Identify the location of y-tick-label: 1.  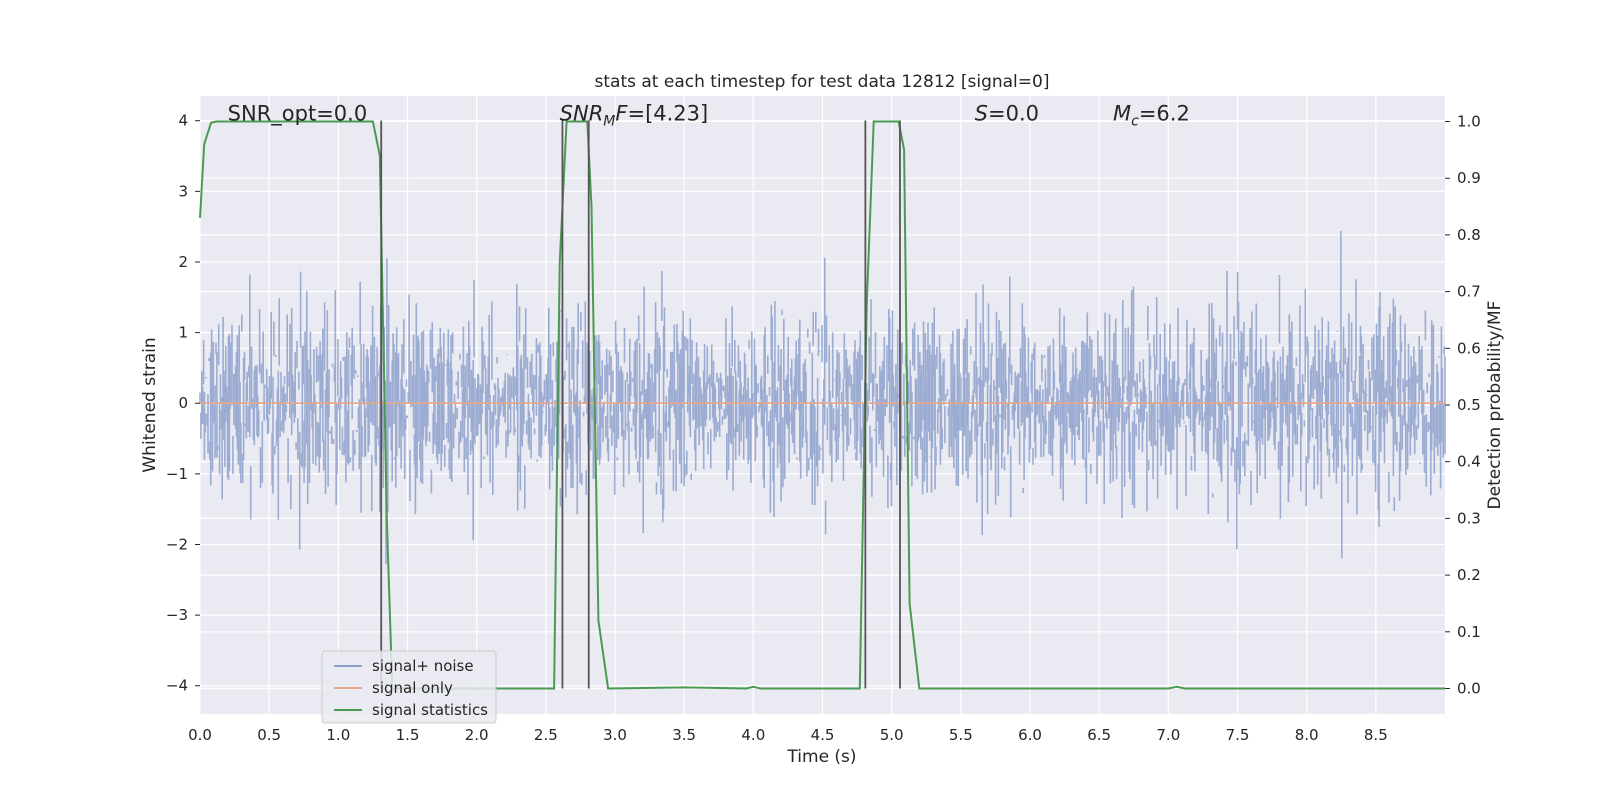
(183, 333).